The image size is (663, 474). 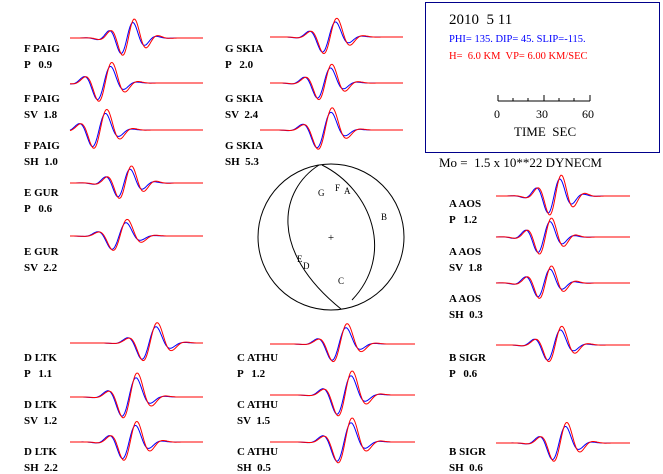 I want to click on synthetic-trace-paig-p, so click(x=136, y=37).